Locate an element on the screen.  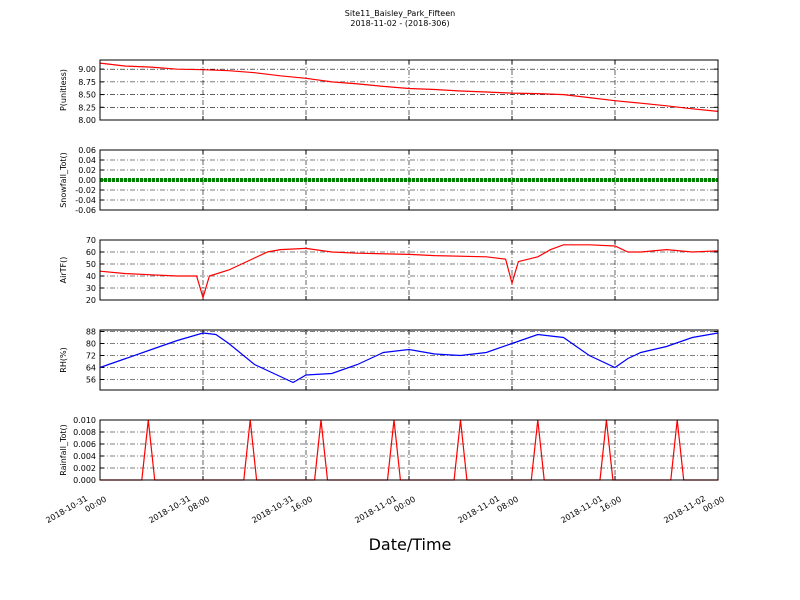
y-tick-label: 64 is located at coordinates (91, 368).